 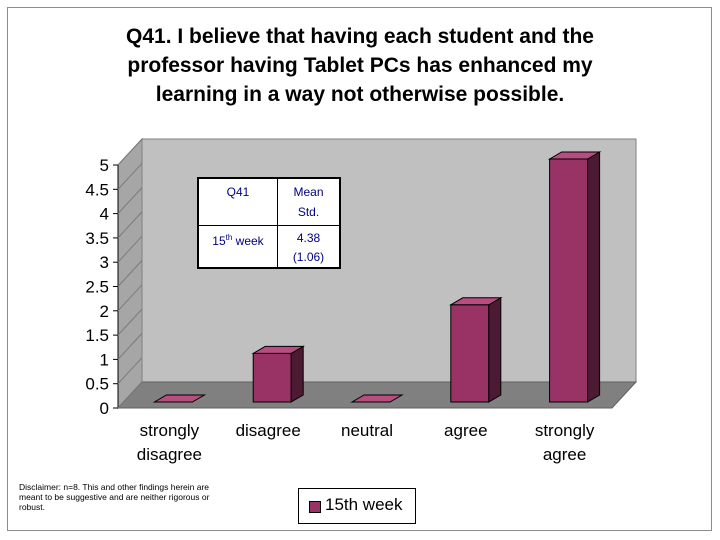 What do you see at coordinates (104, 165) in the screenshot?
I see `y-tick-label: 5` at bounding box center [104, 165].